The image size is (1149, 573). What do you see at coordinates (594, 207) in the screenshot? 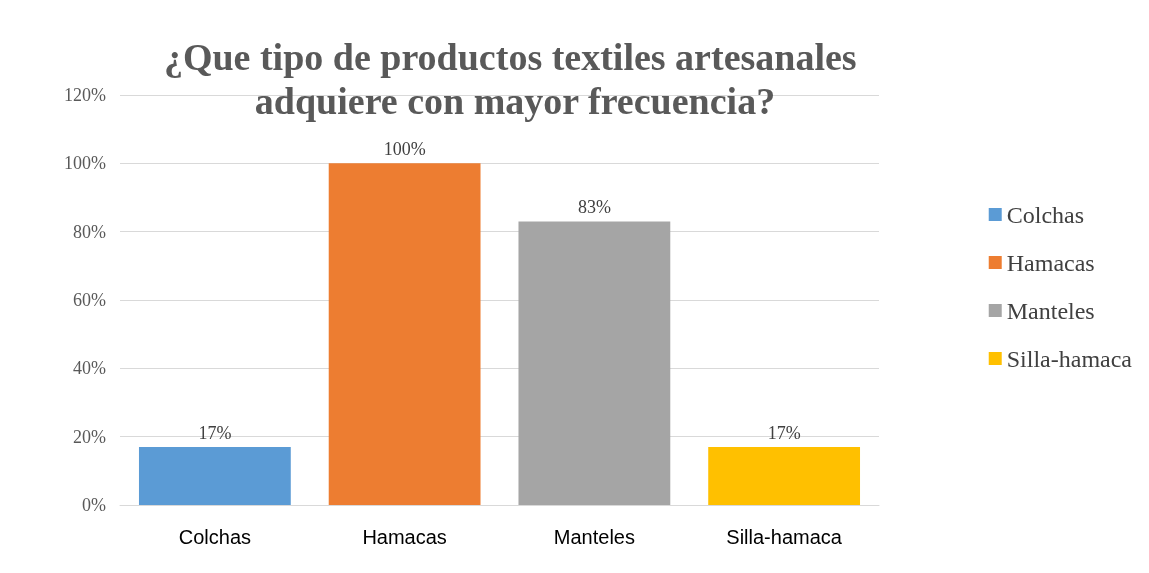
I see `data-label: 83%` at bounding box center [594, 207].